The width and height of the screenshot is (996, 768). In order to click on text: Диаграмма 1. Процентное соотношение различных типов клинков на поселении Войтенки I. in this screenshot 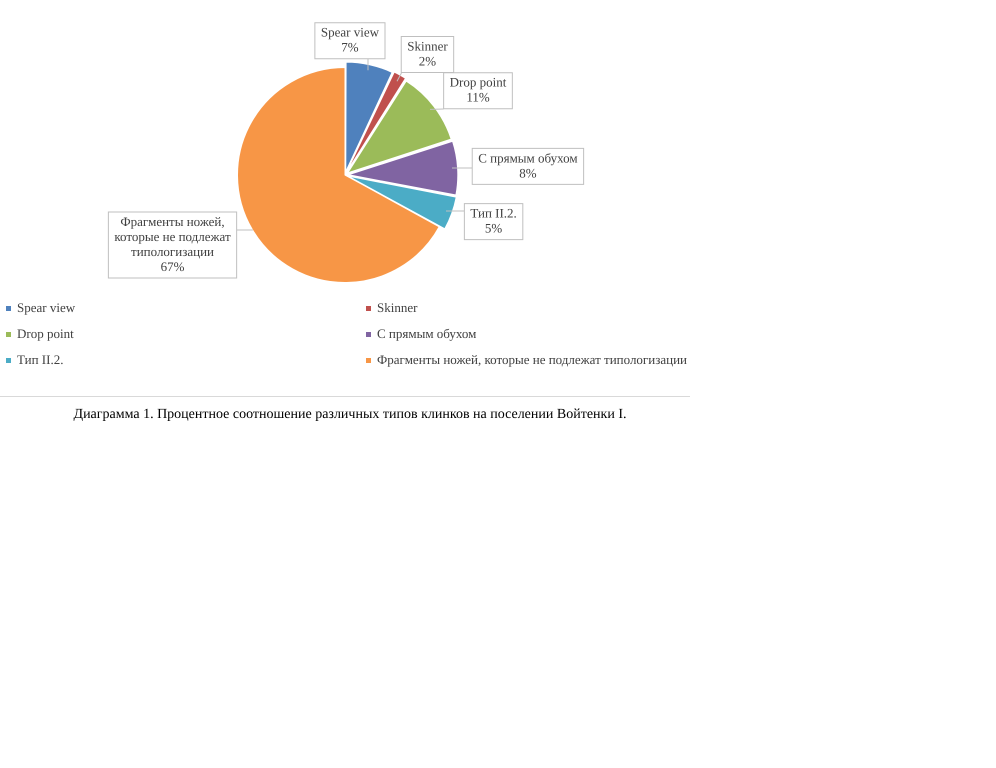, I will do `click(350, 415)`.